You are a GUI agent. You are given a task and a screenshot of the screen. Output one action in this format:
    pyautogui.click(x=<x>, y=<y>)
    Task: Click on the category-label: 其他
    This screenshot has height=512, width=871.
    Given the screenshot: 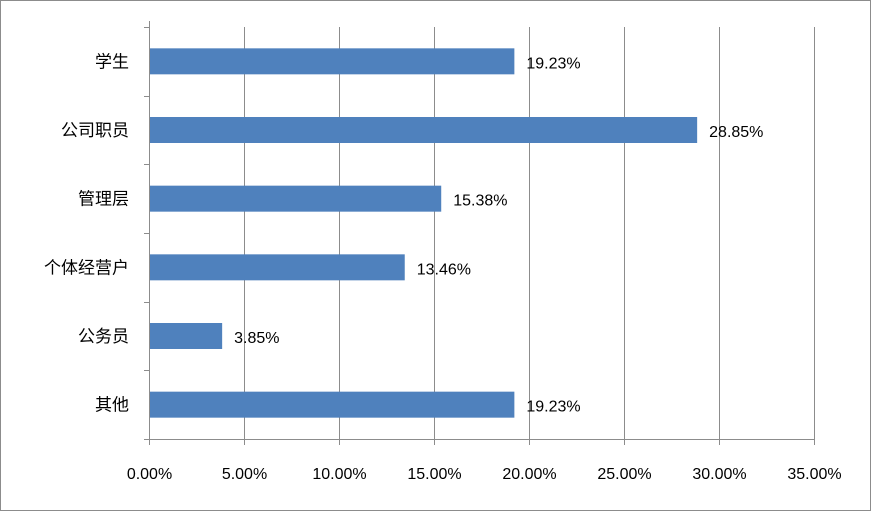 What is the action you would take?
    pyautogui.click(x=112, y=406)
    